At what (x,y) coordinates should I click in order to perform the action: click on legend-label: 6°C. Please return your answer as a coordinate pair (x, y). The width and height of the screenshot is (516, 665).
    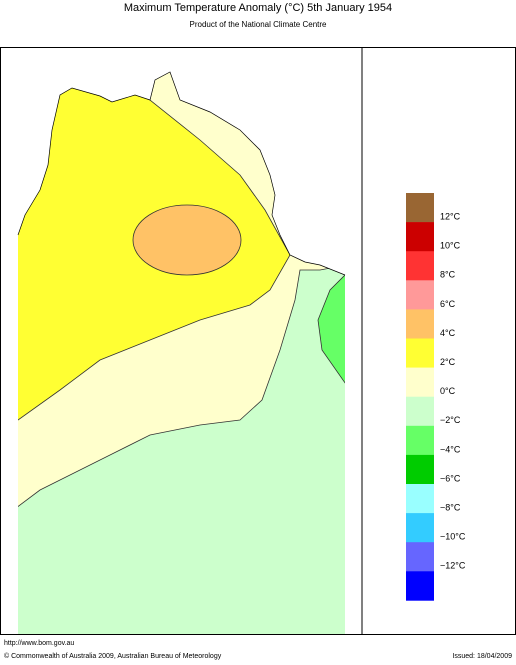
    Looking at the image, I should click on (448, 304).